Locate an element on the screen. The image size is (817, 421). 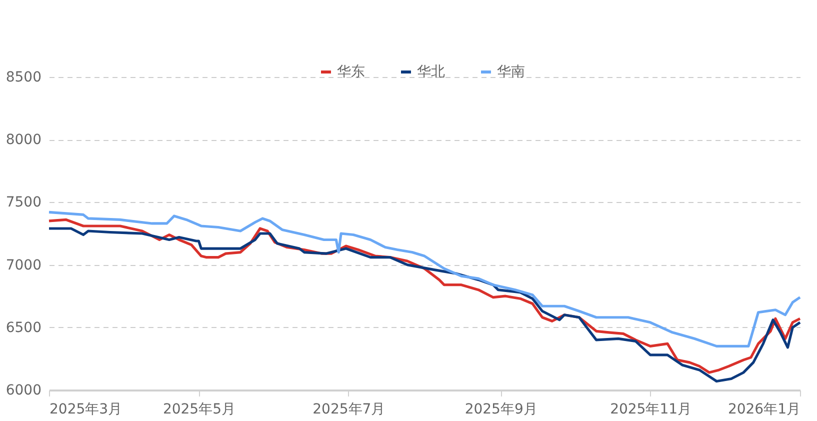
x-tick-label: 2025年9月 is located at coordinates (501, 410).